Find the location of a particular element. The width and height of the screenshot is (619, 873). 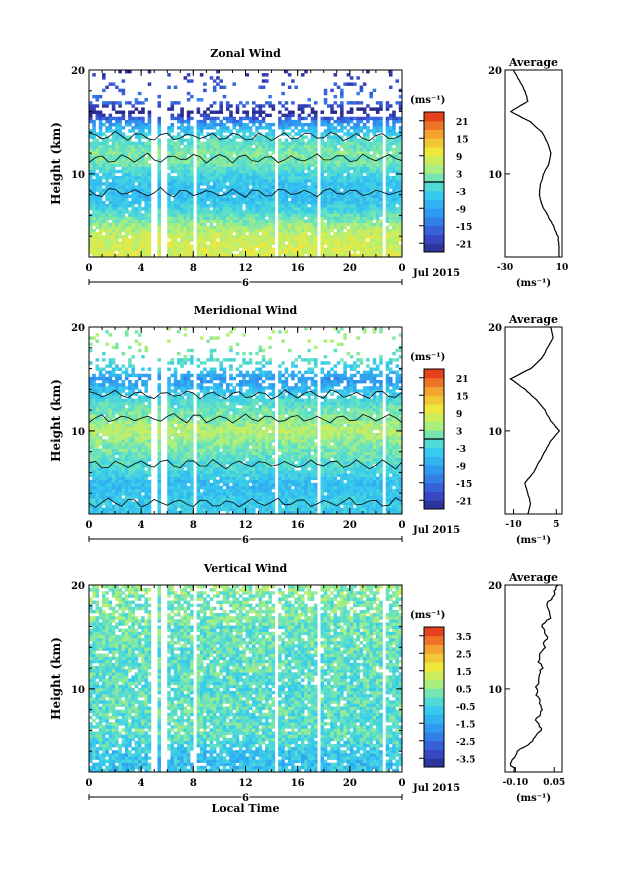

x-tick-label: 0 is located at coordinates (89, 268).